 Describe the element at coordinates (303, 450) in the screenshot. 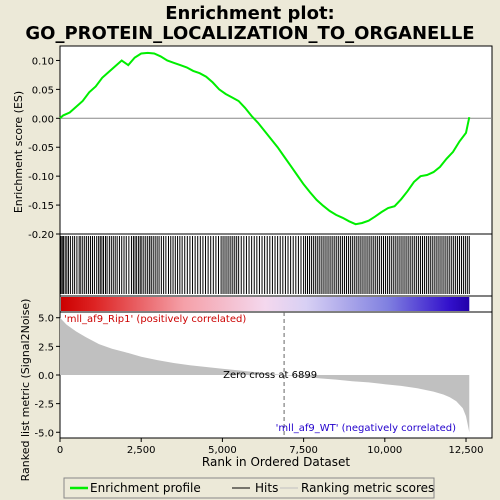

I see `x-tick-label: 7,500` at that location.